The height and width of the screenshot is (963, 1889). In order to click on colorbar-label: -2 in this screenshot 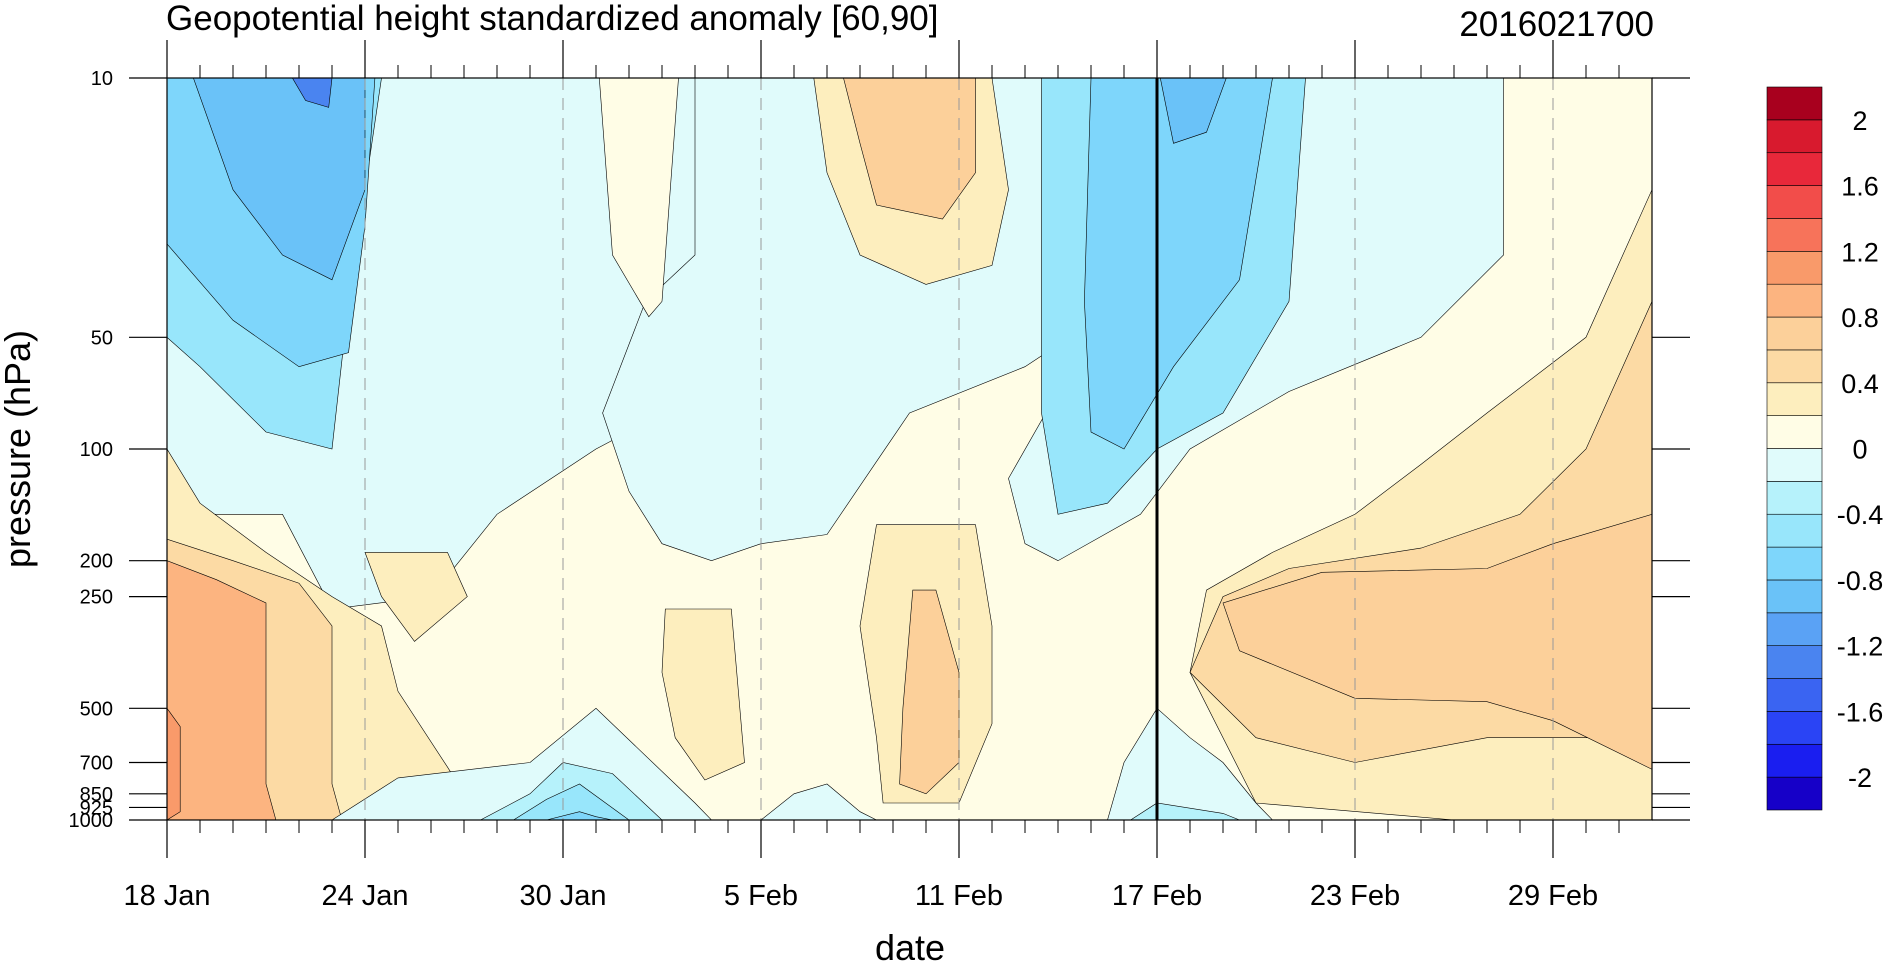, I will do `click(1860, 778)`.